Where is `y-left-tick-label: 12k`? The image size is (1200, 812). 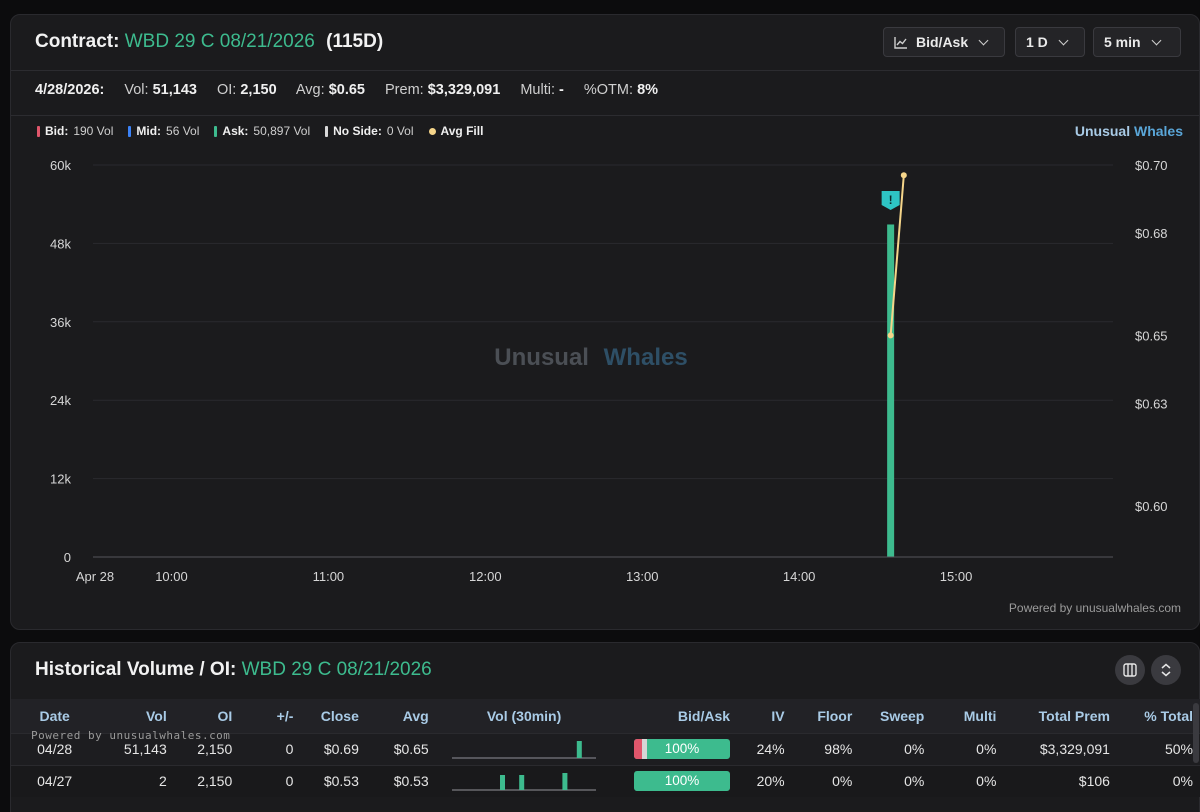
y-left-tick-label: 12k is located at coordinates (60, 479).